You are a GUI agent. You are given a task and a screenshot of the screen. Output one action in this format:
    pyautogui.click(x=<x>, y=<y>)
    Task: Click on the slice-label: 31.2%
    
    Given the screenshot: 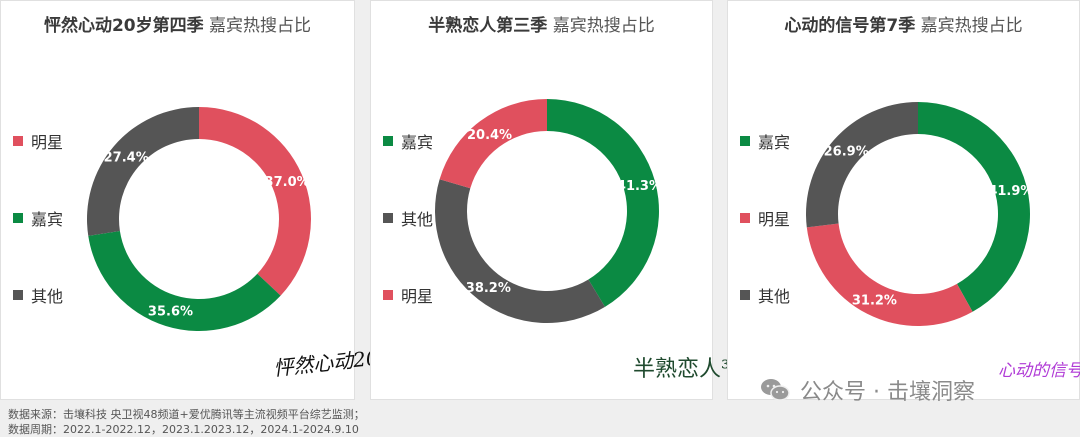 What is the action you would take?
    pyautogui.click(x=874, y=301)
    